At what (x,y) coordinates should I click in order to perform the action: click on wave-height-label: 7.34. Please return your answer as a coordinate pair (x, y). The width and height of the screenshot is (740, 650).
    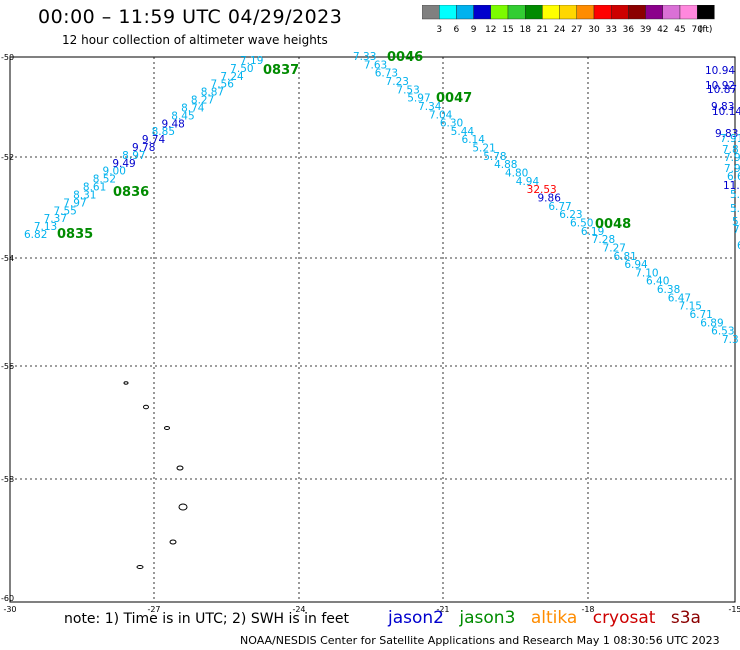
    Looking at the image, I should click on (430, 107).